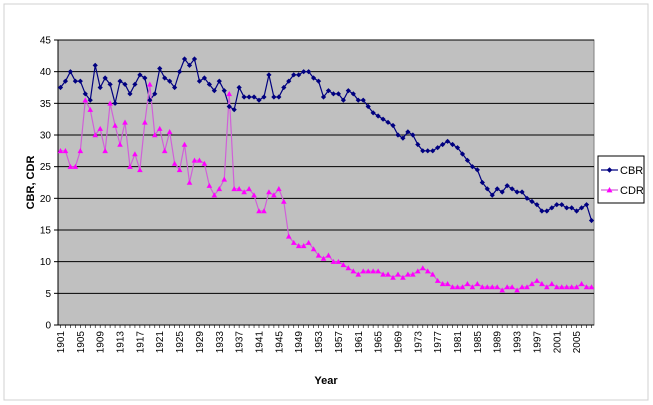  What do you see at coordinates (557, 342) in the screenshot?
I see `x-tick-label: 2001` at bounding box center [557, 342].